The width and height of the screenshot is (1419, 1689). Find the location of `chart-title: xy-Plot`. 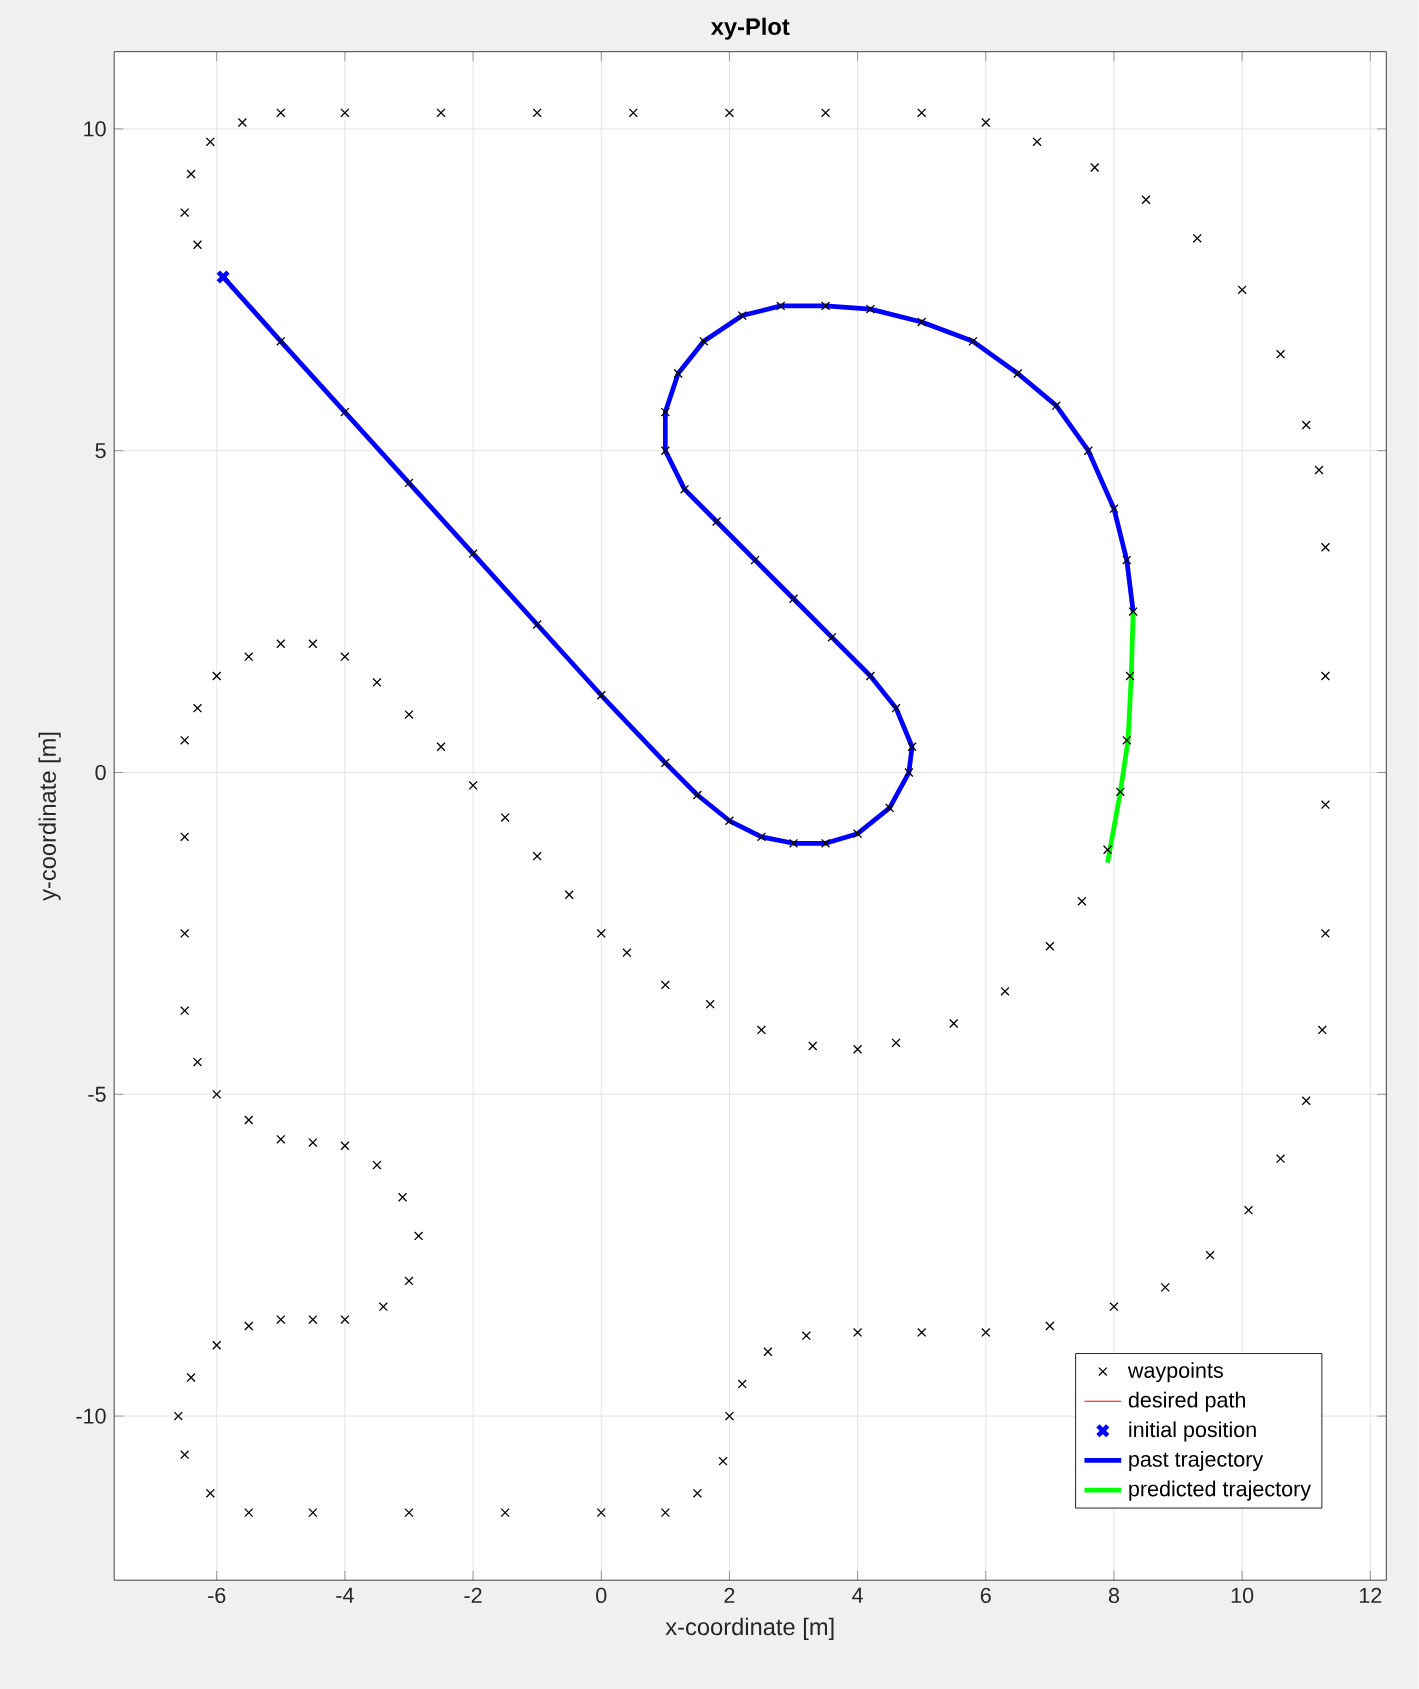

chart-title: xy-Plot is located at coordinates (750, 28).